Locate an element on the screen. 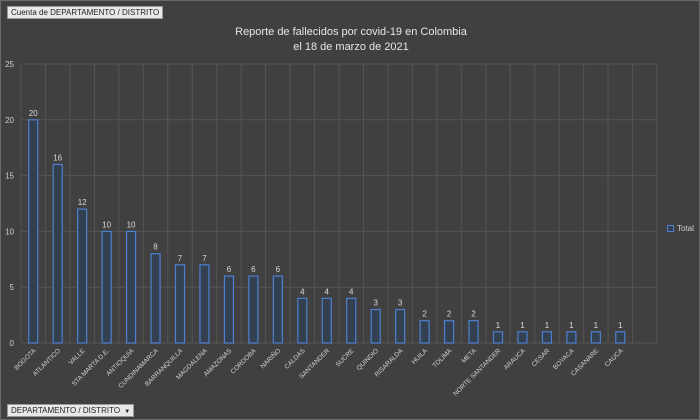 This screenshot has width=700, height=420. pivot-value-field-button: Cuenta de DEPARTAMENTO / DISTRITO is located at coordinates (85, 12).